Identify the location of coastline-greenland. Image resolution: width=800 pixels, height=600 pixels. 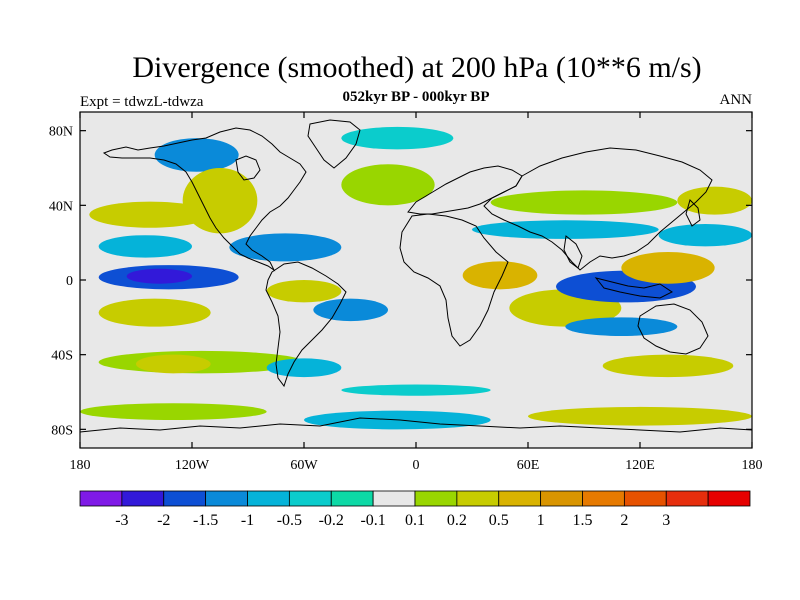
(334, 144).